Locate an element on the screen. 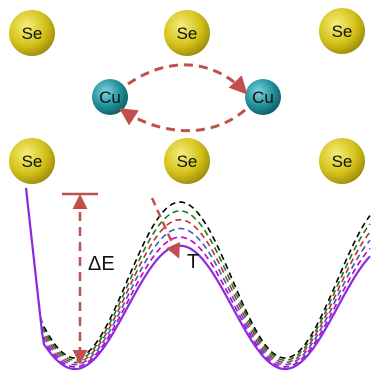 This screenshot has width=371, height=376. cu-atom-left: Cu is located at coordinates (110, 97).